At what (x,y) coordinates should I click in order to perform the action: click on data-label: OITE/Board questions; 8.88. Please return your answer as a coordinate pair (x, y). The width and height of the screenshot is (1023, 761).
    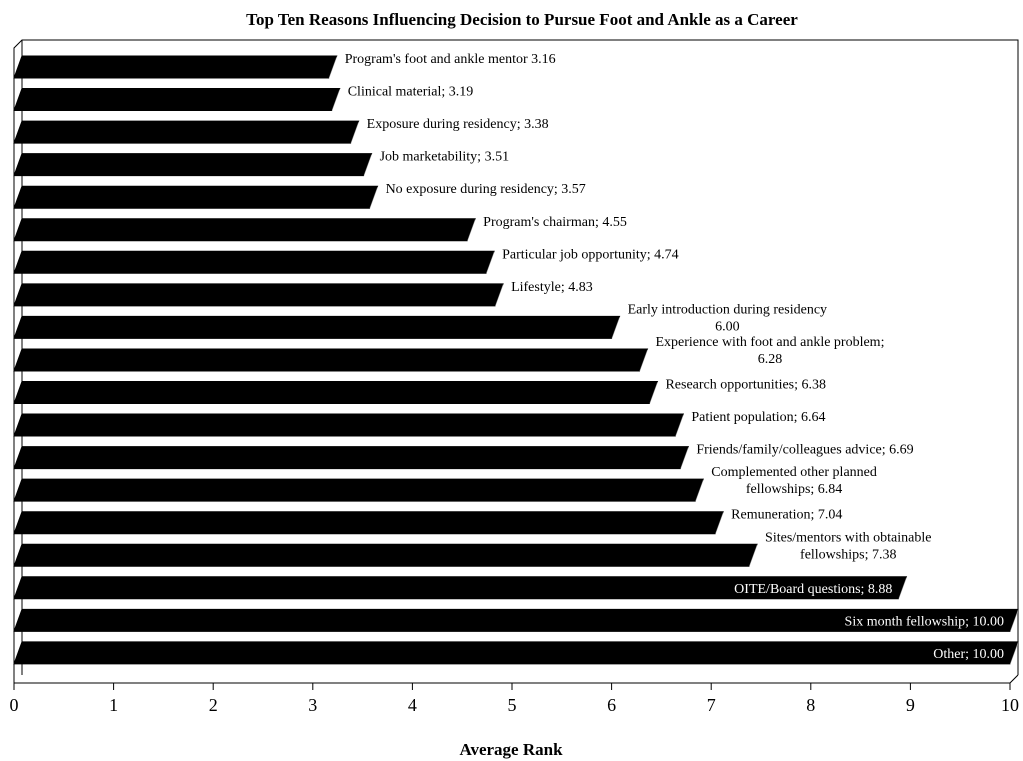
    Looking at the image, I should click on (813, 589).